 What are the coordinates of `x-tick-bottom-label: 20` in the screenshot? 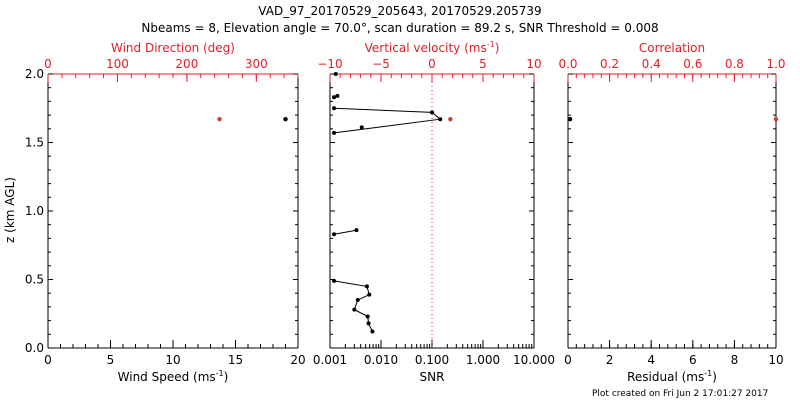 It's located at (297, 360).